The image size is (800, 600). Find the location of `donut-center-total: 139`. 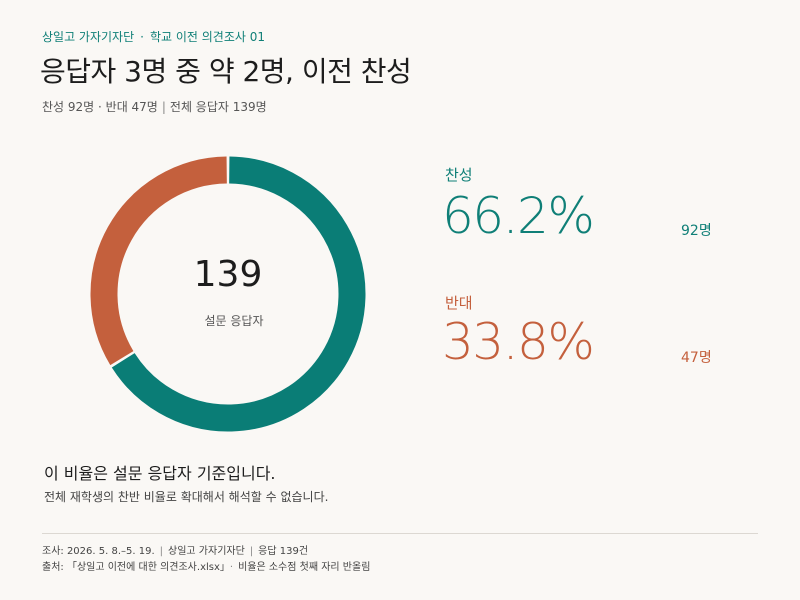

donut-center-total: 139 is located at coordinates (228, 274).